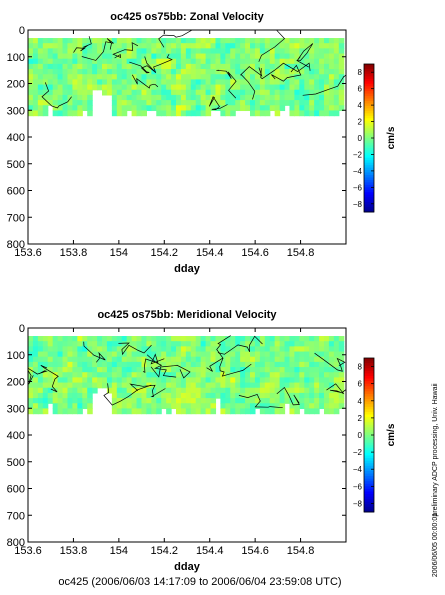 The height and width of the screenshot is (595, 445). What do you see at coordinates (187, 17) in the screenshot?
I see `chart-title: oc425 os75bb: Zonal Velocity` at bounding box center [187, 17].